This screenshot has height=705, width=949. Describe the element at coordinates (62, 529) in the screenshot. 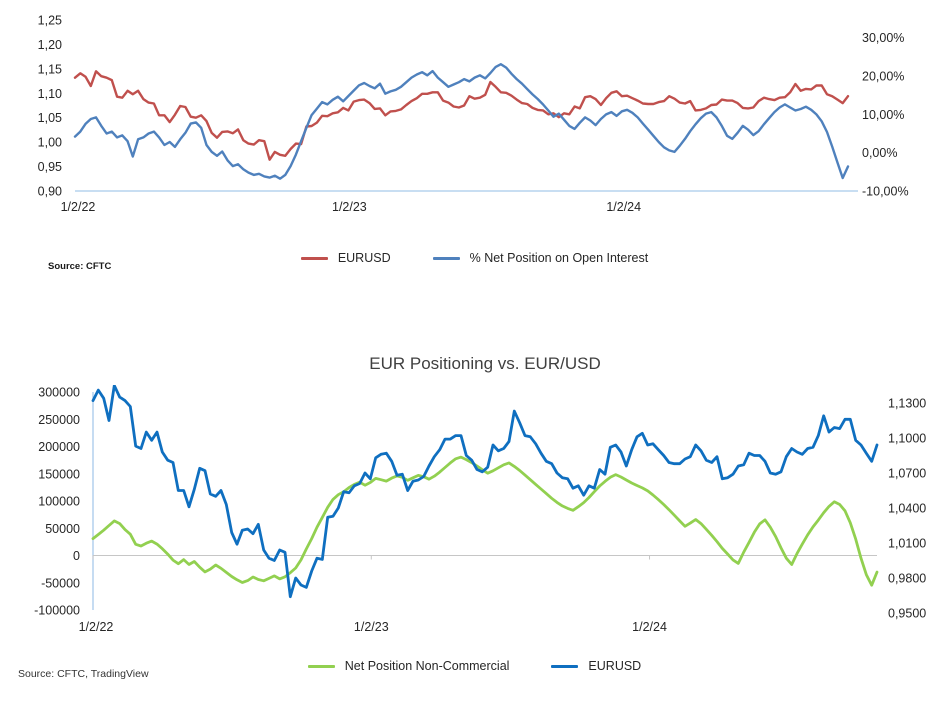

I see `left-axis-tick-label: 50000` at that location.